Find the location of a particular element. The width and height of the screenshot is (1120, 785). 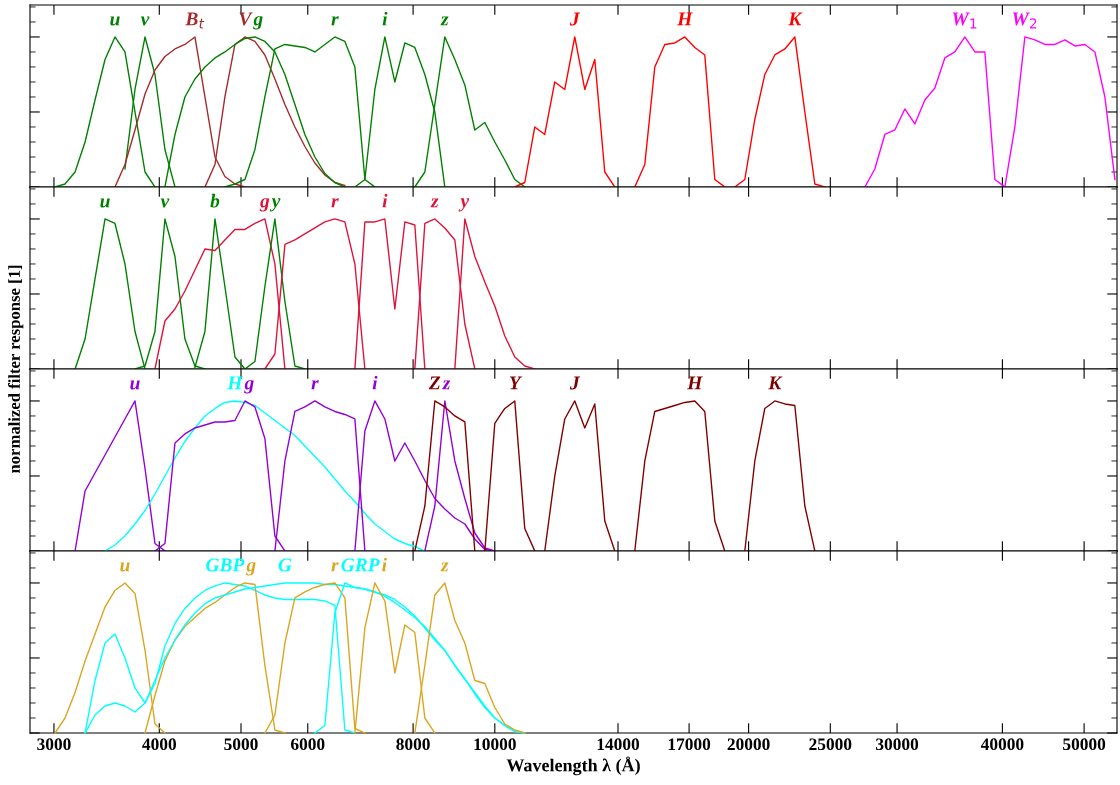

x-tick-label: 30000 is located at coordinates (897, 744).